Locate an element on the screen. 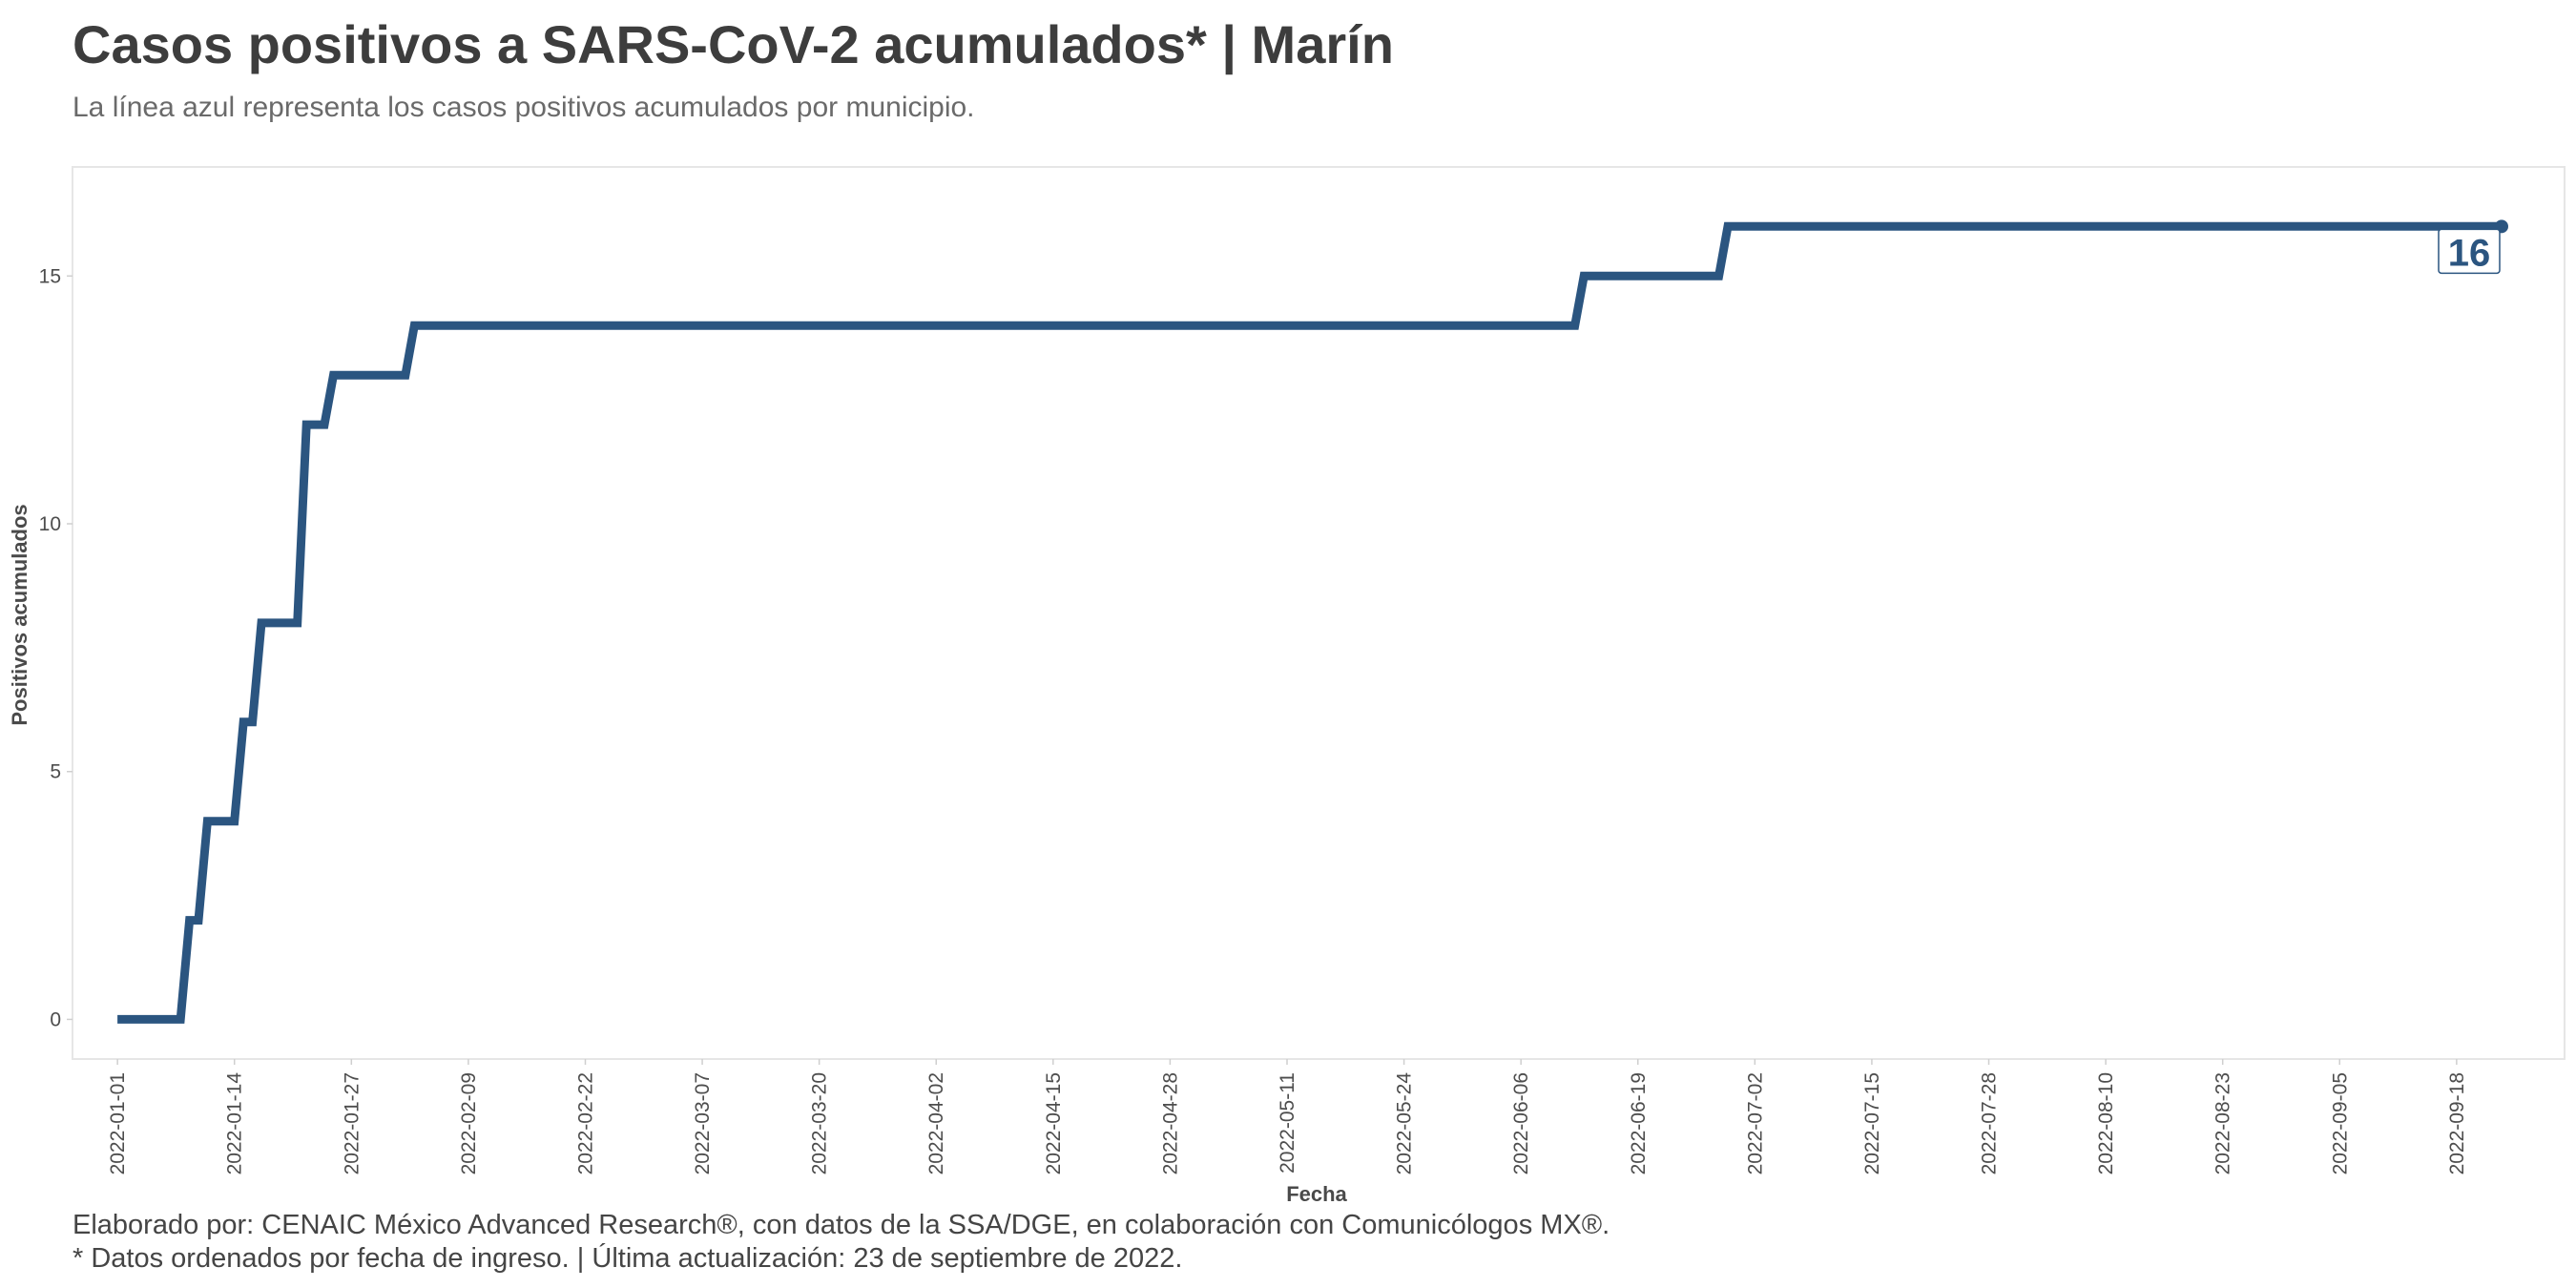 The width and height of the screenshot is (2576, 1288). x-tick-label: 2022-04-02 is located at coordinates (936, 1123).